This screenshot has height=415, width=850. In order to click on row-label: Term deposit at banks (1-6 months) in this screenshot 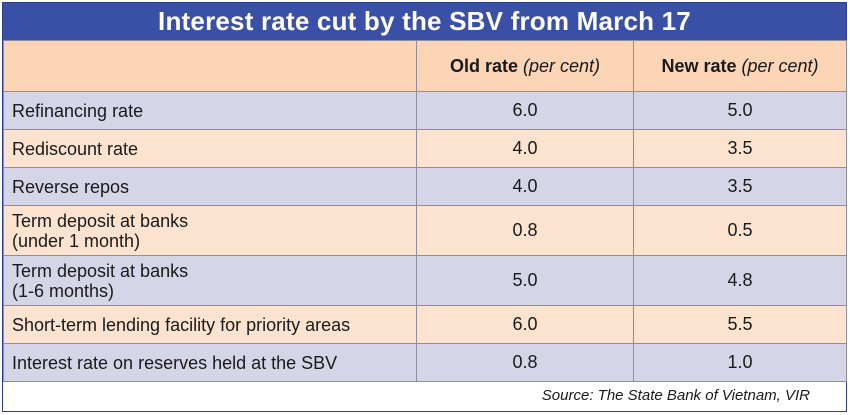, I will do `click(210, 280)`.